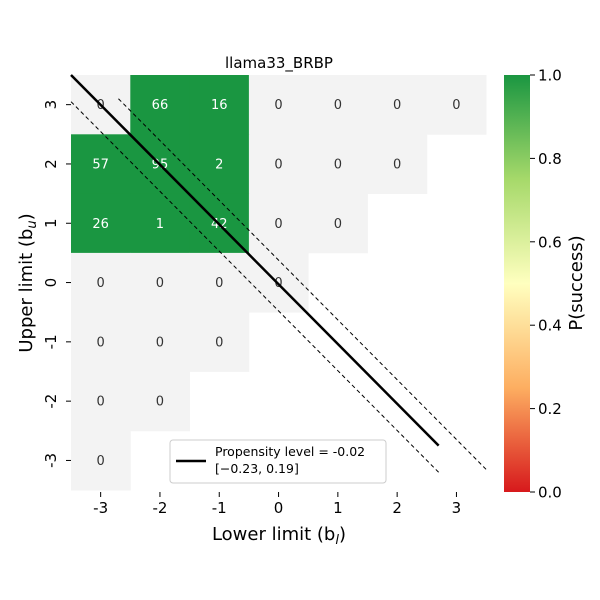 This screenshot has height=600, width=600. What do you see at coordinates (550, 76) in the screenshot?
I see `colorbar-tick-label: 1.0` at bounding box center [550, 76].